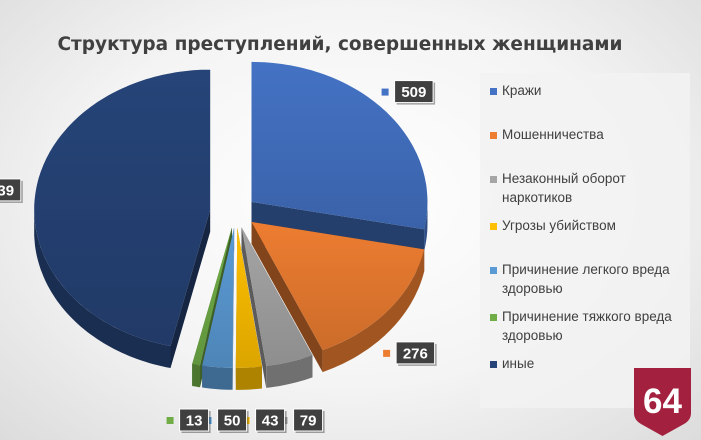 The height and width of the screenshot is (440, 701). I want to click on legend-label: иные, so click(518, 363).